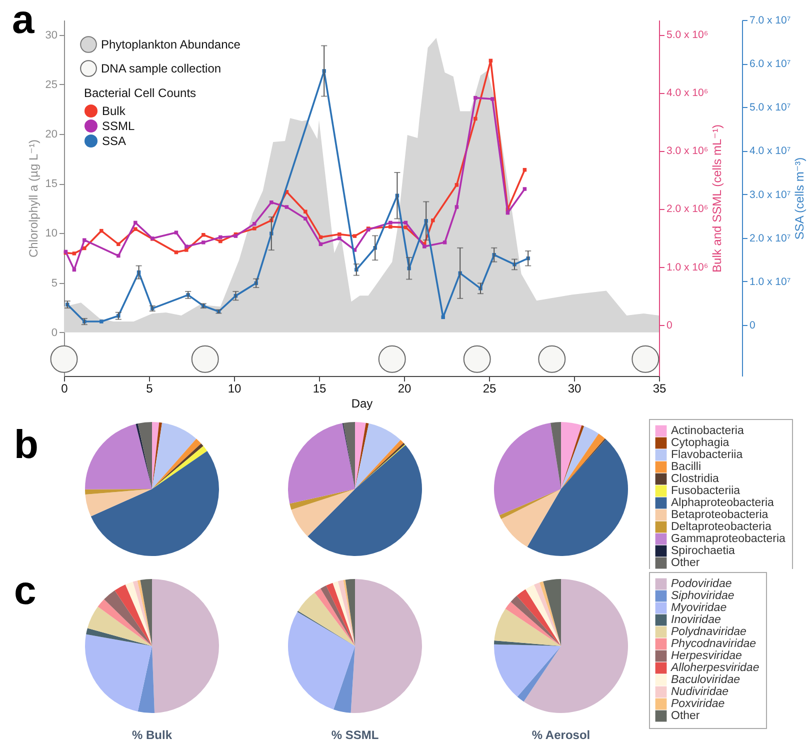  What do you see at coordinates (64, 389) in the screenshot?
I see `x-tick-label: 0` at bounding box center [64, 389].